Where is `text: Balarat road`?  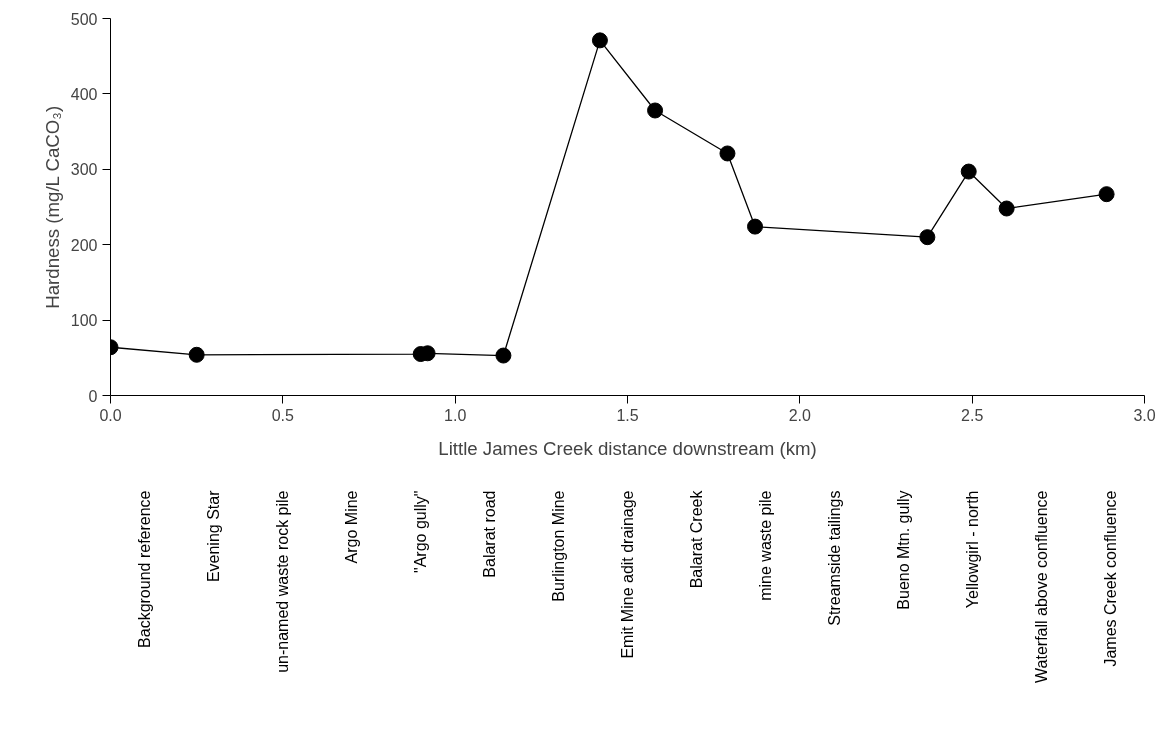 text: Balarat road is located at coordinates (490, 534).